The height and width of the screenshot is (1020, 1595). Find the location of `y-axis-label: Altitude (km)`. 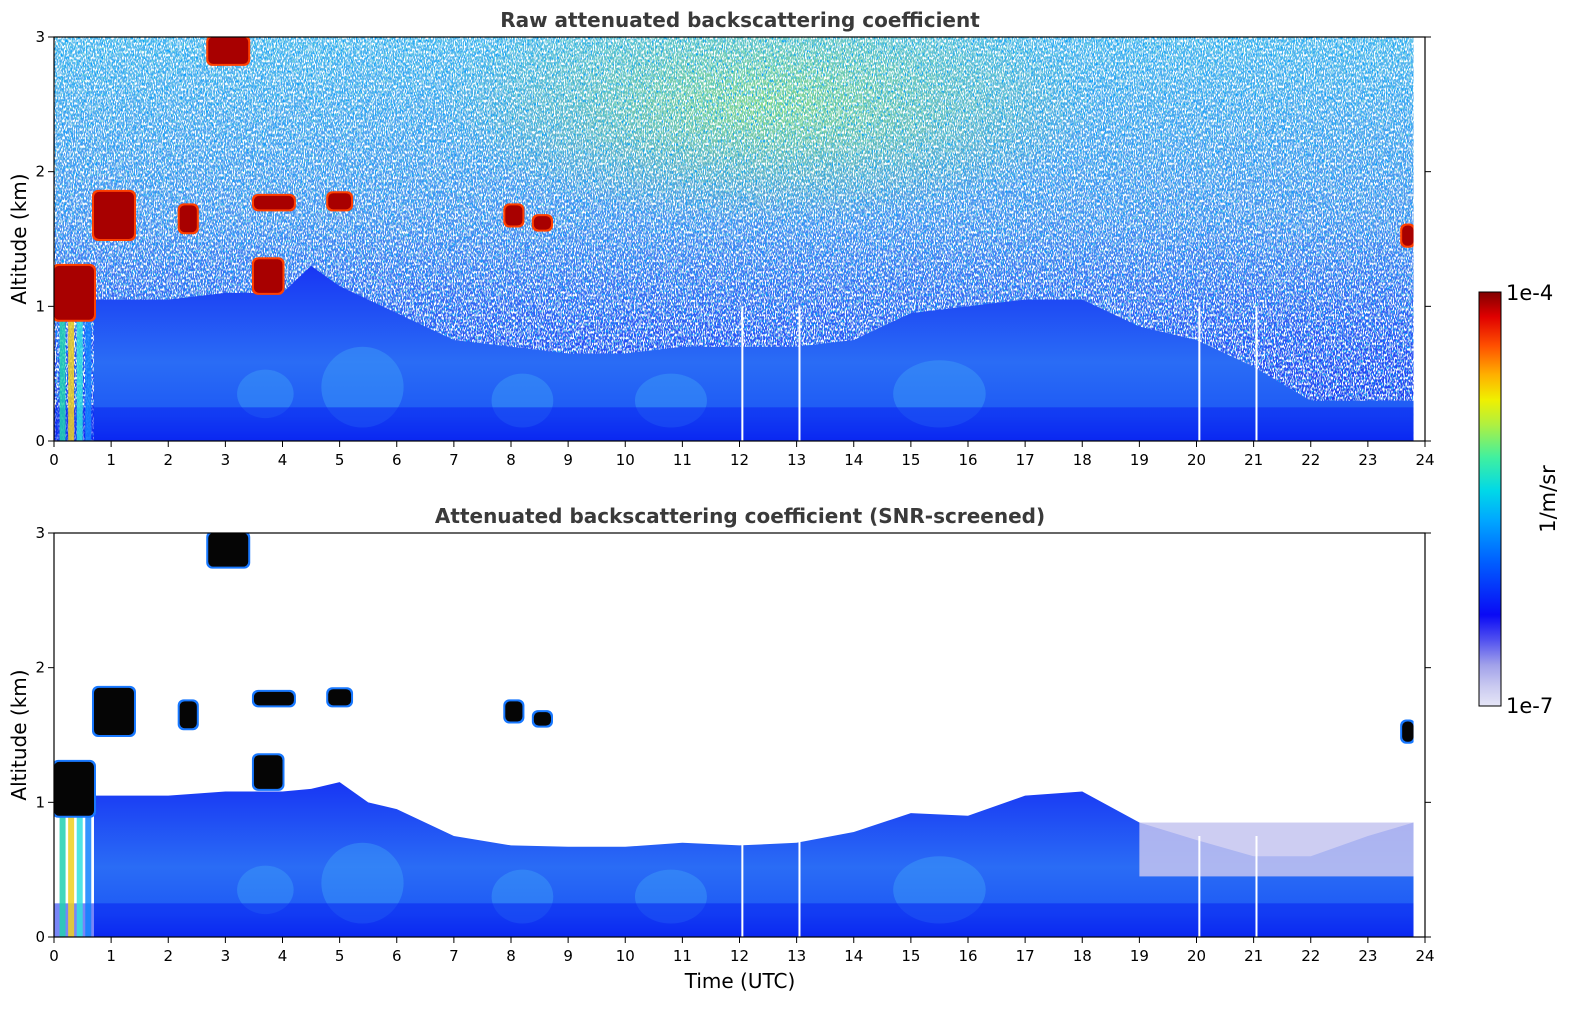

y-axis-label: Altitude (km) is located at coordinates (19, 238).